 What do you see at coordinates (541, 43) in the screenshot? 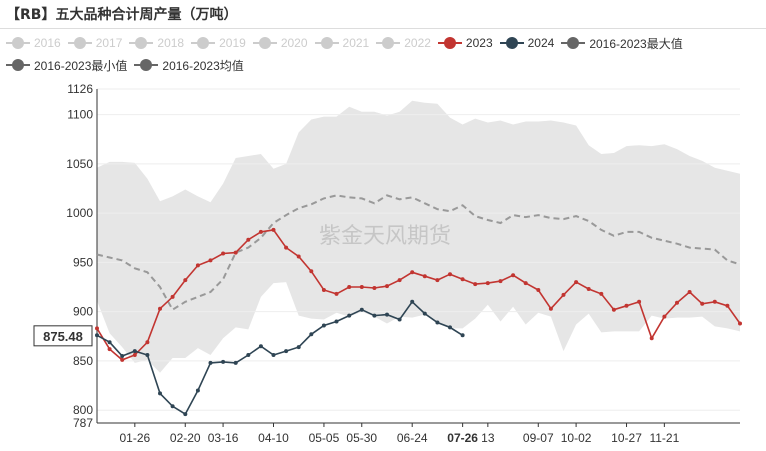
I see `legend-label: 2024` at bounding box center [541, 43].